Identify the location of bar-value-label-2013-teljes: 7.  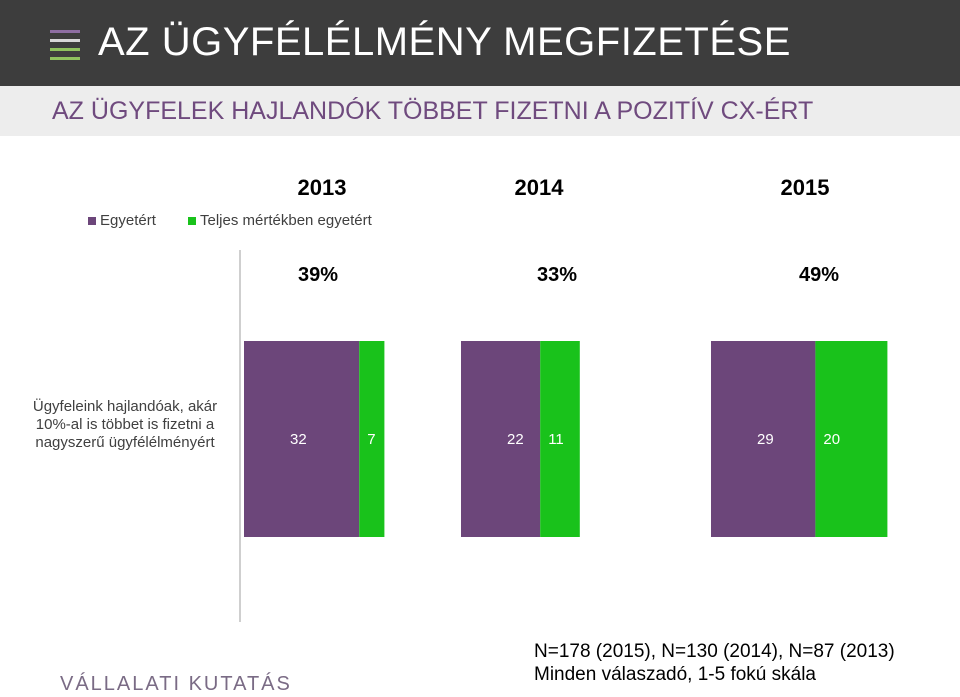
(371, 439).